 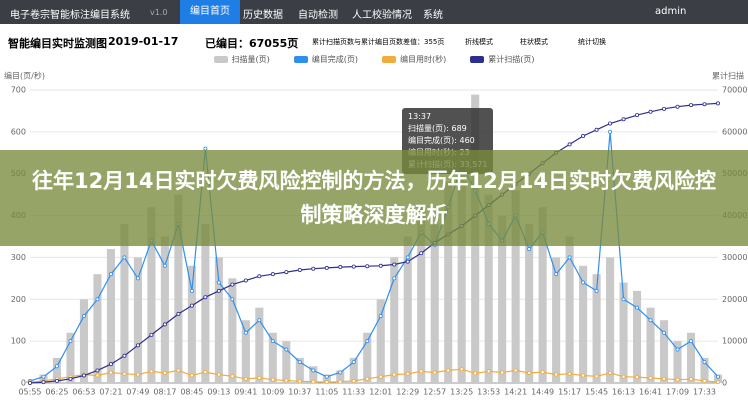 I want to click on menu-item: 人工校验情况, so click(x=382, y=15).